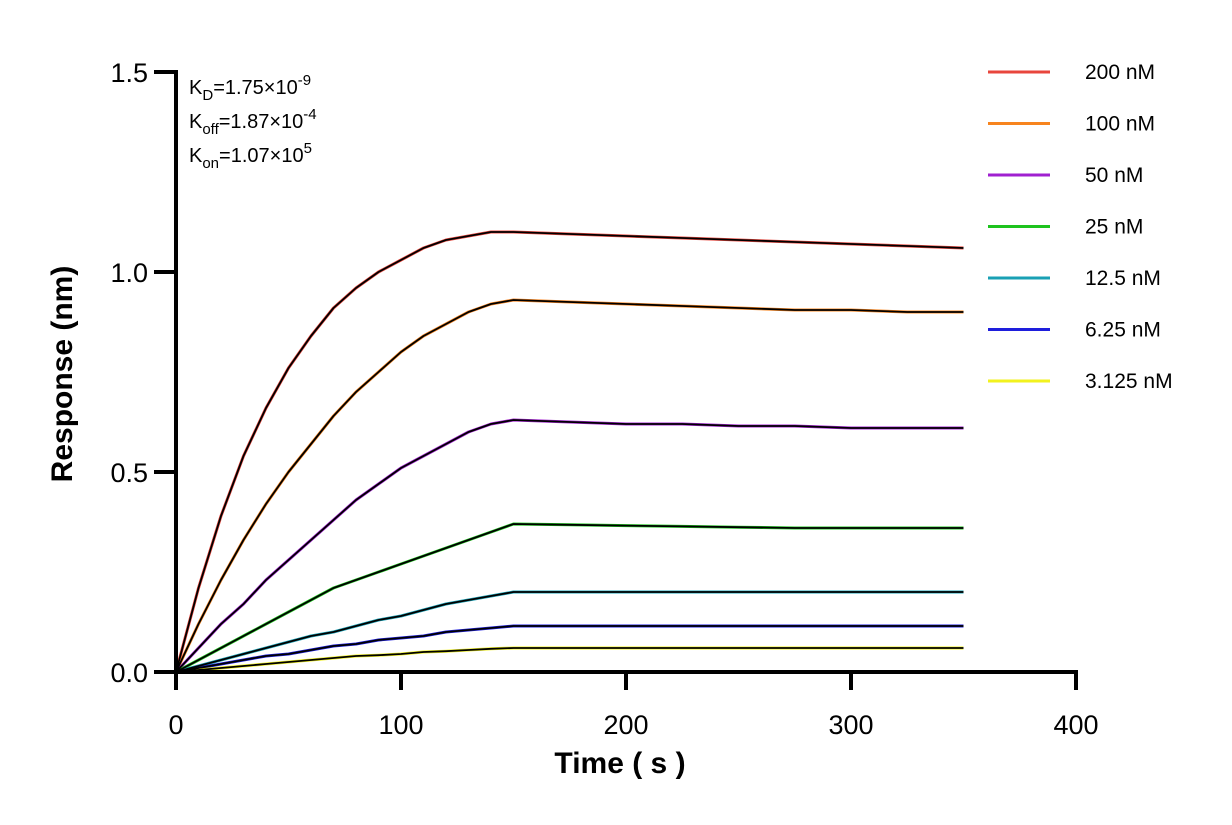 The height and width of the screenshot is (825, 1232). Describe the element at coordinates (1123, 278) in the screenshot. I see `legend-label: 12.5 nM` at that location.